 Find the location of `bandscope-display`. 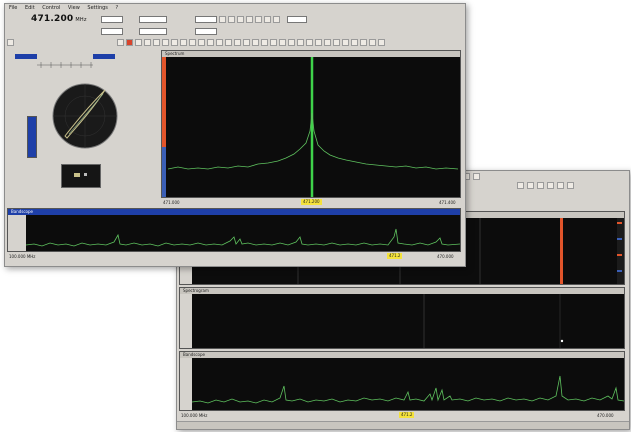

bandscope-display is located at coordinates (234, 233).